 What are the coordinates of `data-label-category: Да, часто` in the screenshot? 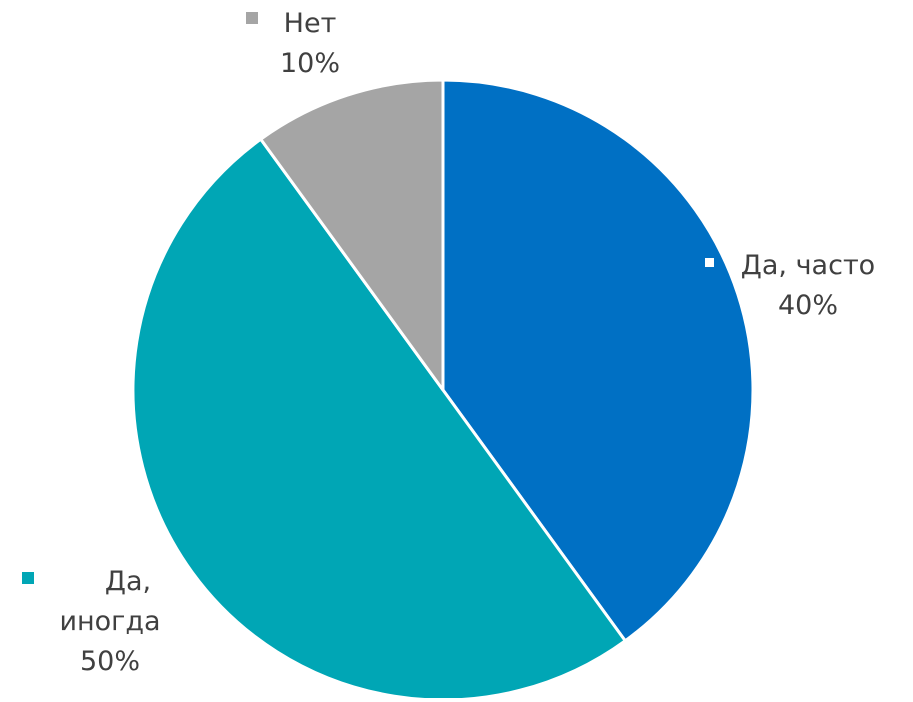 It's located at (808, 265).